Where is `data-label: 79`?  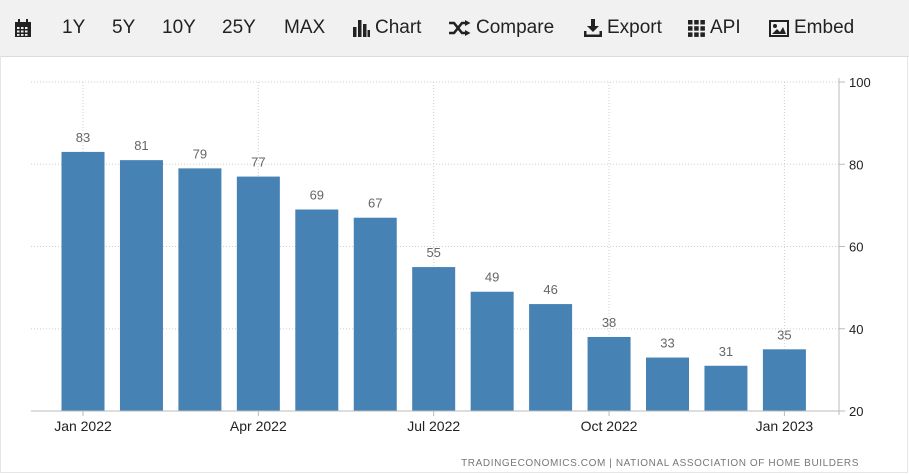 data-label: 79 is located at coordinates (200, 153).